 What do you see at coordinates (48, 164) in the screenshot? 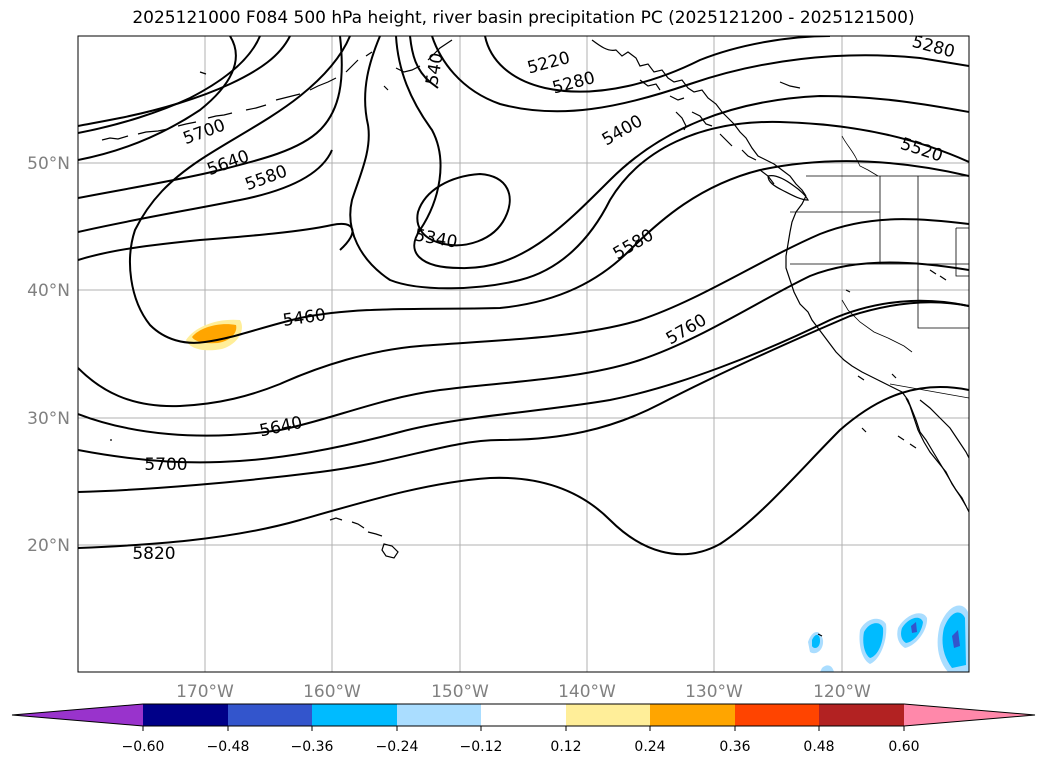
I see `lat-label: 50°N` at bounding box center [48, 164].